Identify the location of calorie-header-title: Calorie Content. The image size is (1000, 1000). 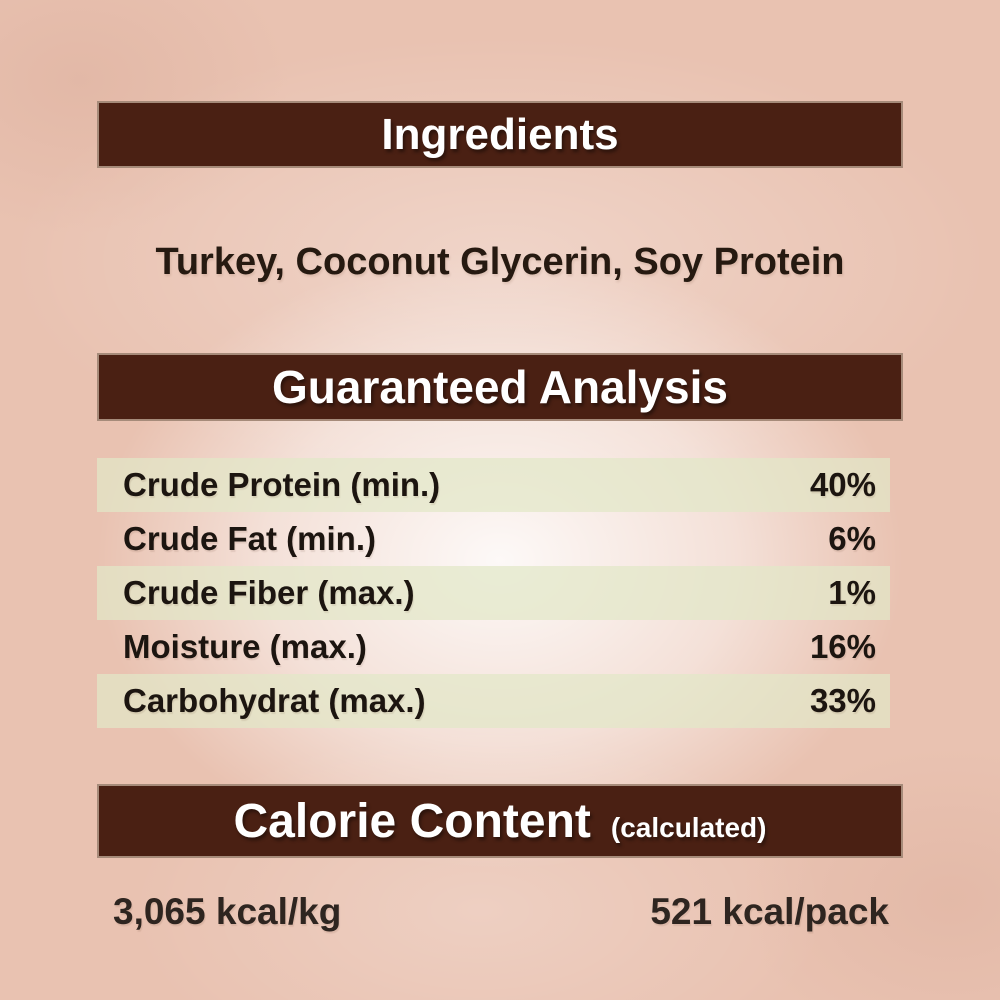
(412, 821).